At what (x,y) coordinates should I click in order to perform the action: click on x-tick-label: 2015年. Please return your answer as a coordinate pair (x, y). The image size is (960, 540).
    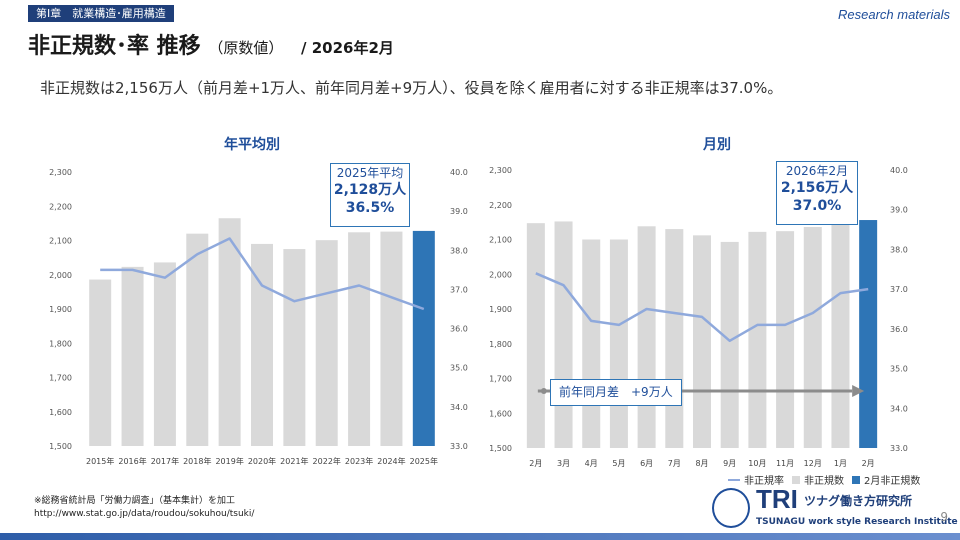
    Looking at the image, I should click on (100, 461).